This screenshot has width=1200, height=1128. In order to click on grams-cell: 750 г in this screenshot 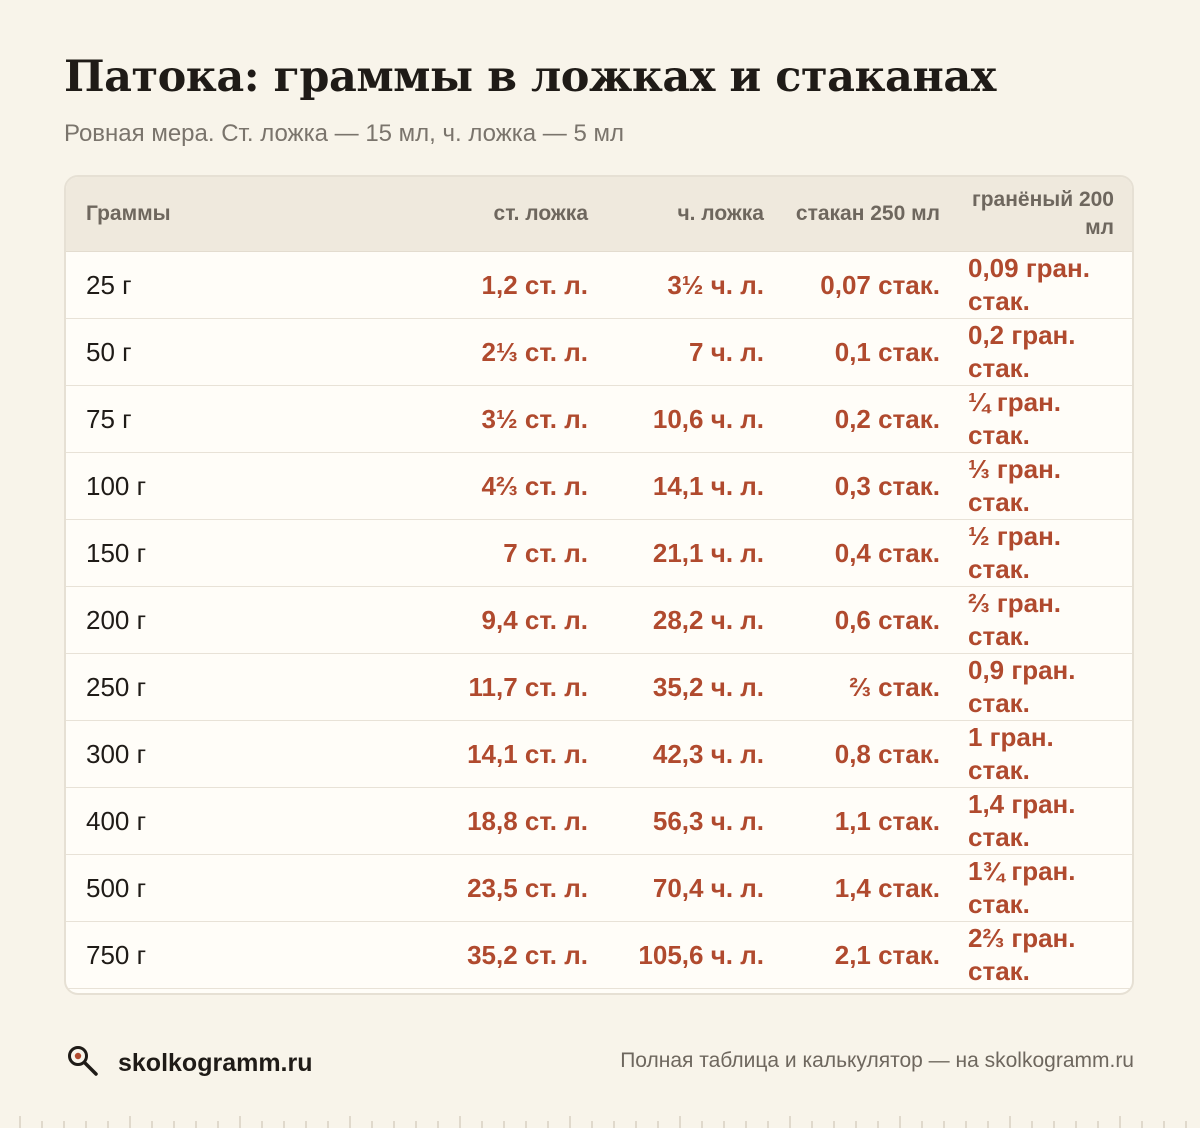, I will do `click(248, 955)`.